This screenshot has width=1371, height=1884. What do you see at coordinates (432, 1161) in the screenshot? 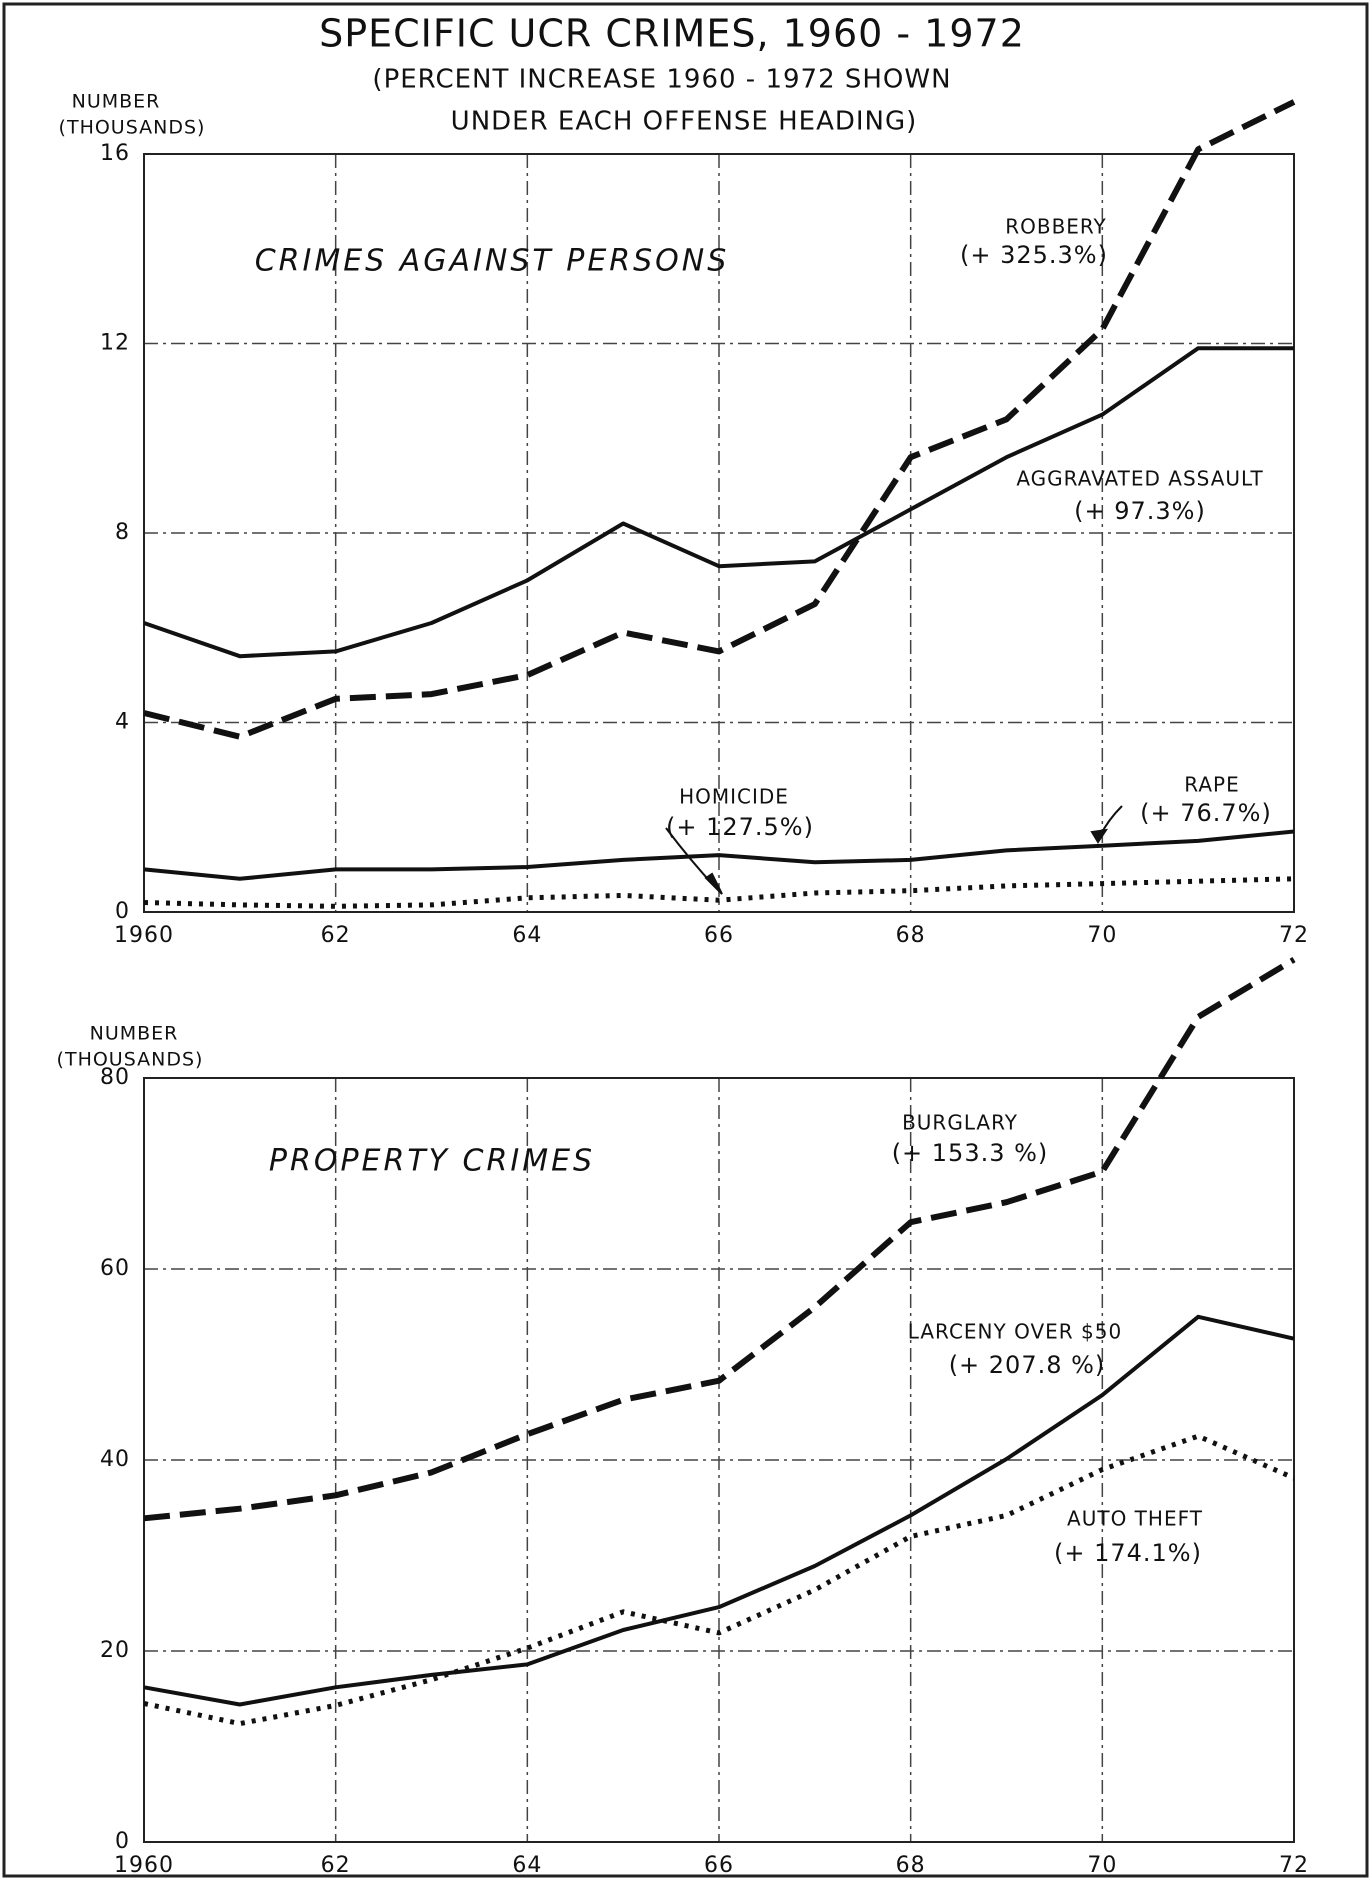
I see `panel-title: PROPERTY CRIMES` at bounding box center [432, 1161].